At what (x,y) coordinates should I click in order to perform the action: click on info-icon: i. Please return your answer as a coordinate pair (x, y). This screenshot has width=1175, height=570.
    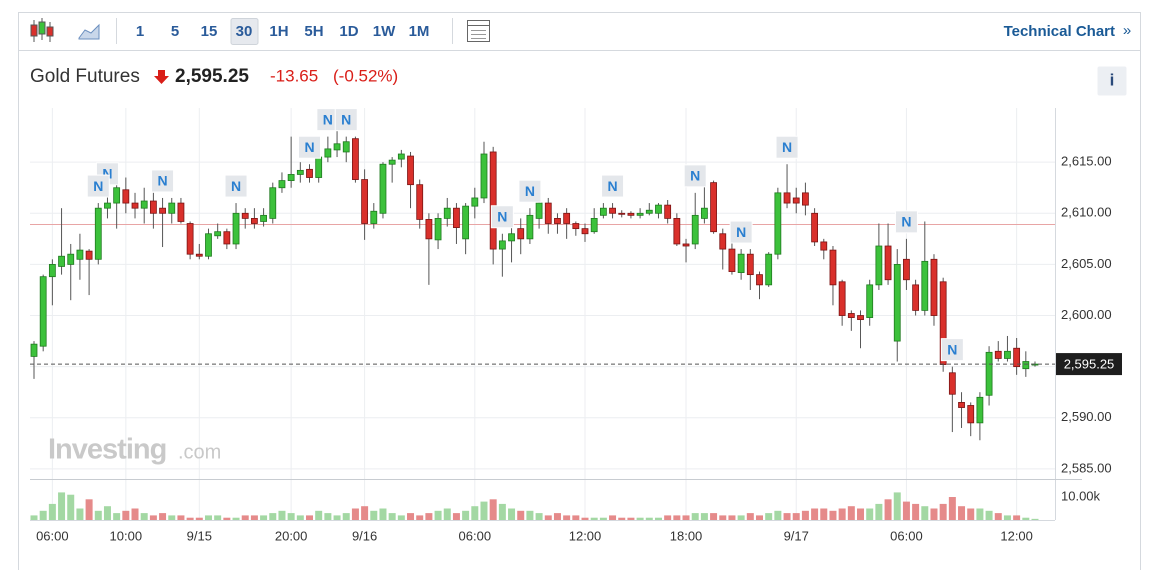
    Looking at the image, I should click on (1112, 79).